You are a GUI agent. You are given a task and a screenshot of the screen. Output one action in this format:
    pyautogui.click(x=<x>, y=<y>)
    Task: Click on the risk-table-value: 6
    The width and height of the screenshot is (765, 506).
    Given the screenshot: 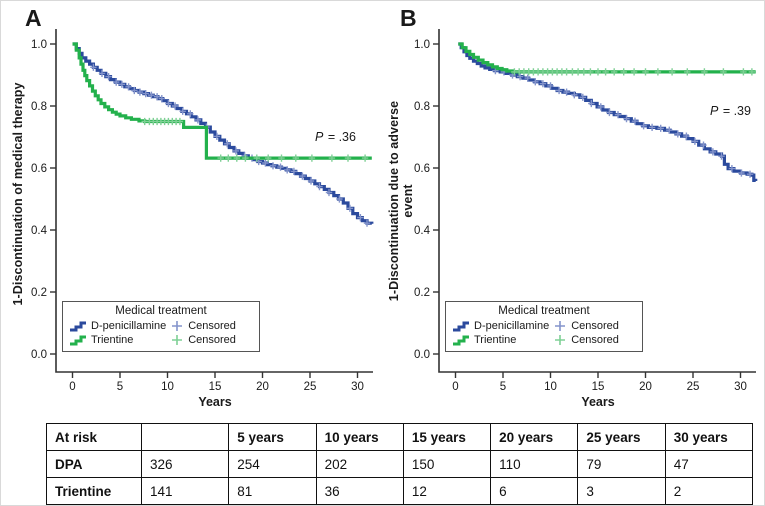 What is the action you would take?
    pyautogui.click(x=534, y=491)
    